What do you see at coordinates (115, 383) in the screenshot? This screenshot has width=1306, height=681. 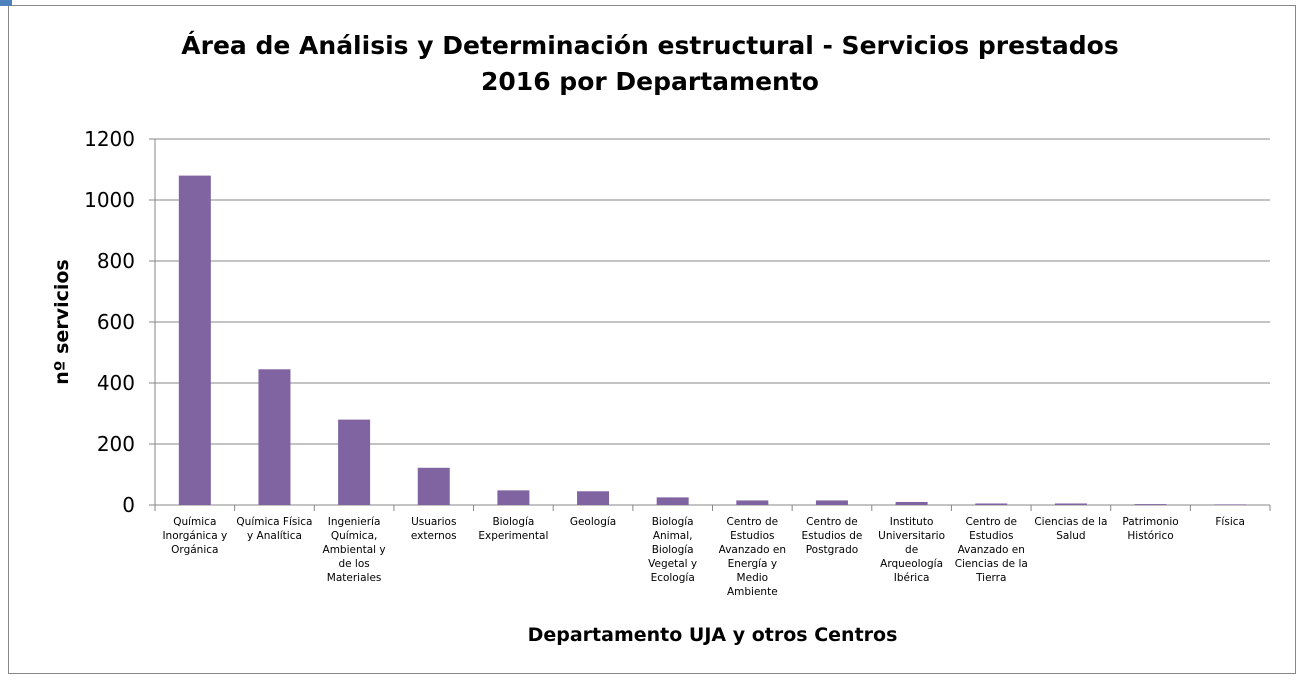 I see `y-tick-label: 400` at bounding box center [115, 383].